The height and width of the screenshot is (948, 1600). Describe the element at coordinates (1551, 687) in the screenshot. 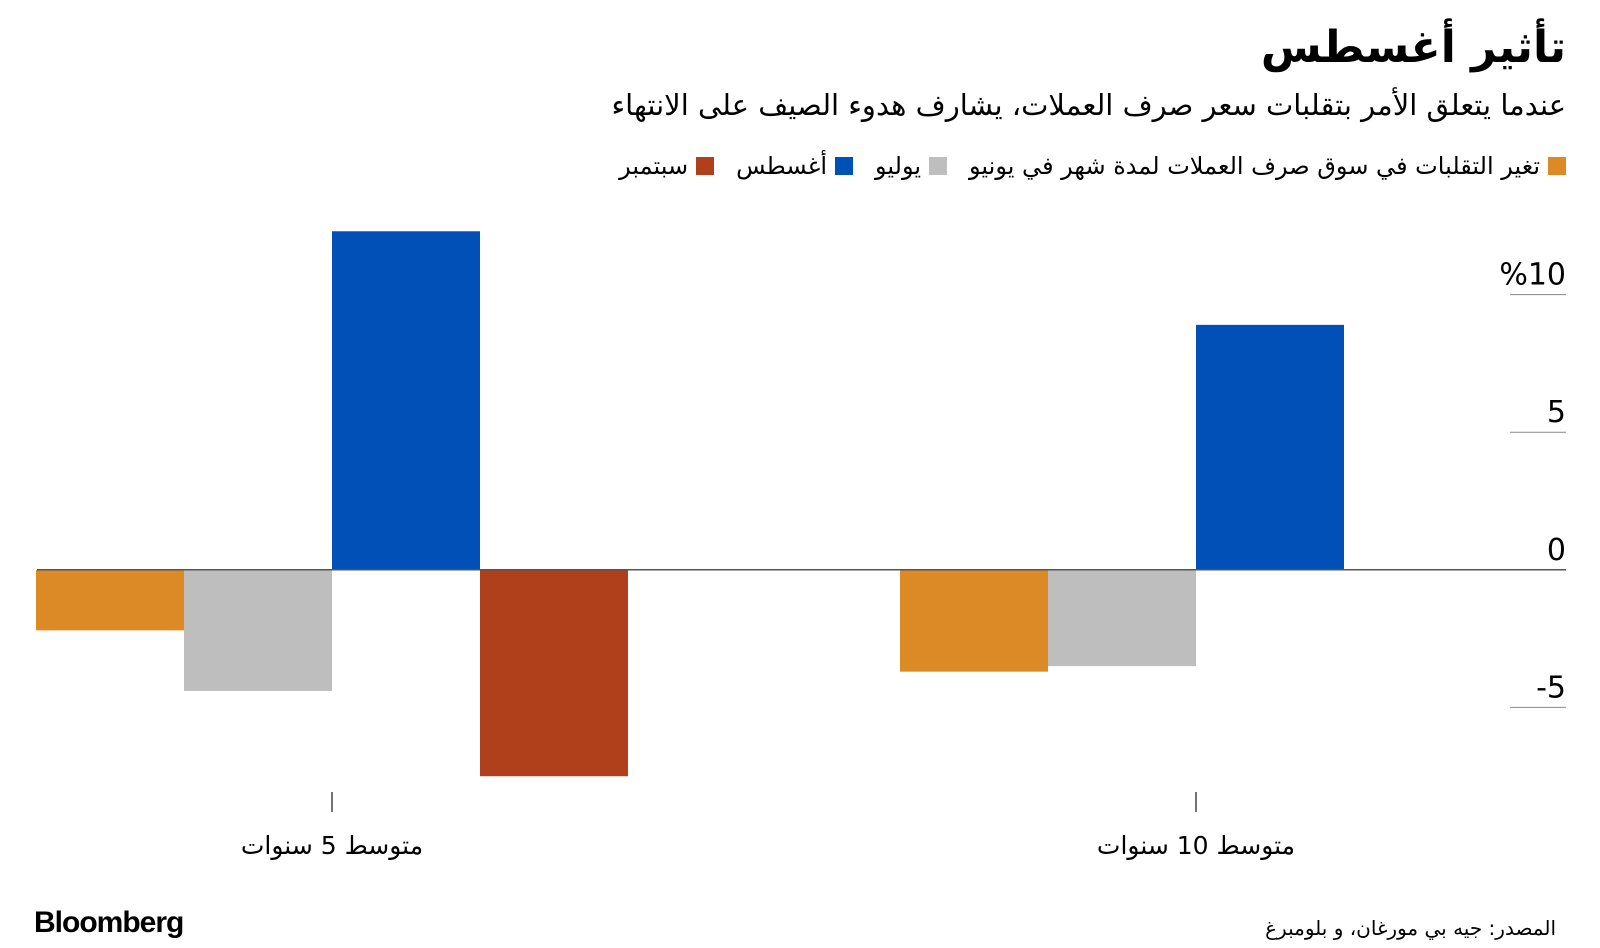

I see `y-tick-label: -5` at that location.